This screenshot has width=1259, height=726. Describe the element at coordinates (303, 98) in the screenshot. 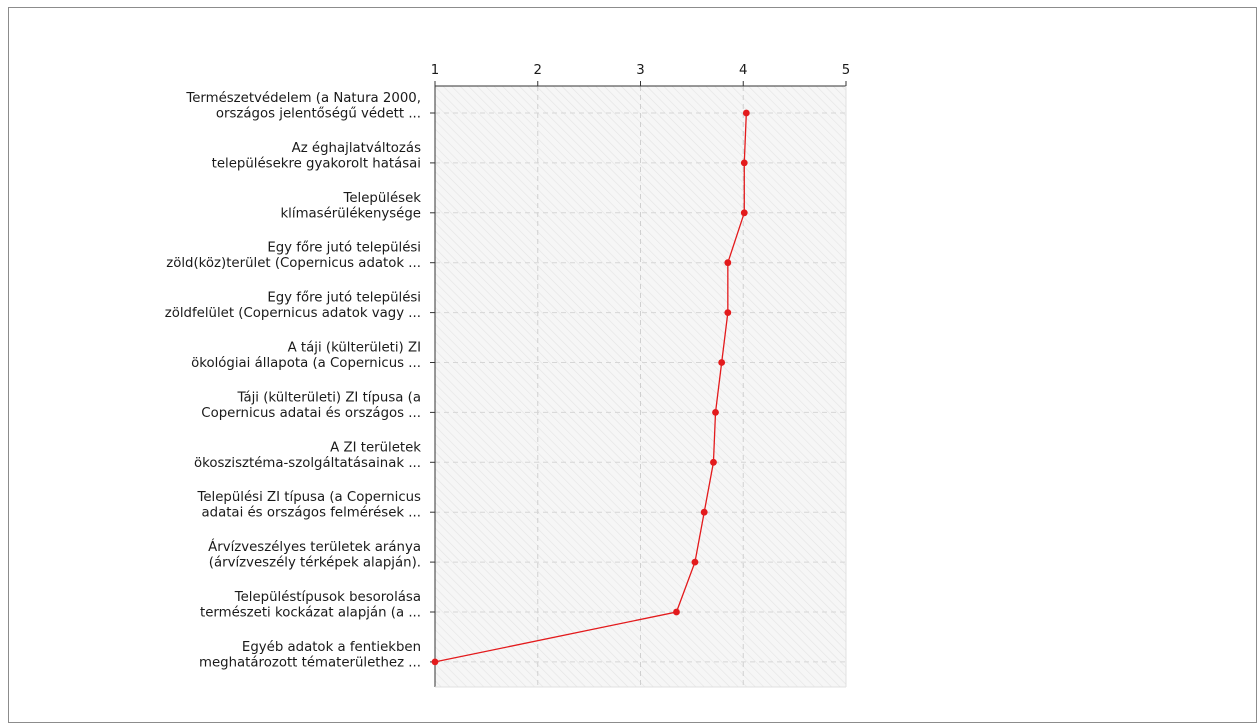

I see `category-label-line: Természetvédelem (a Natura 2000,` at that location.